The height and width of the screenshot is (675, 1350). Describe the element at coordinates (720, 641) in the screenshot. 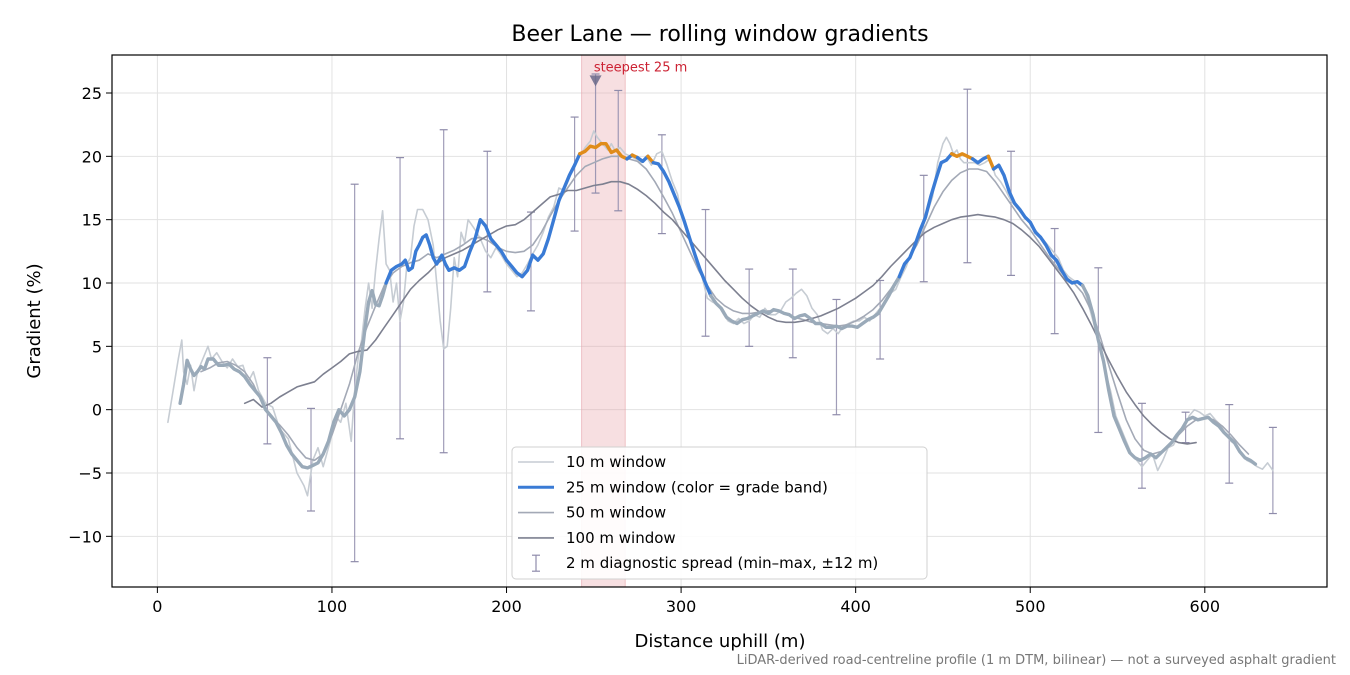

I see `x-axis-label: Distance uphill (m)` at that location.